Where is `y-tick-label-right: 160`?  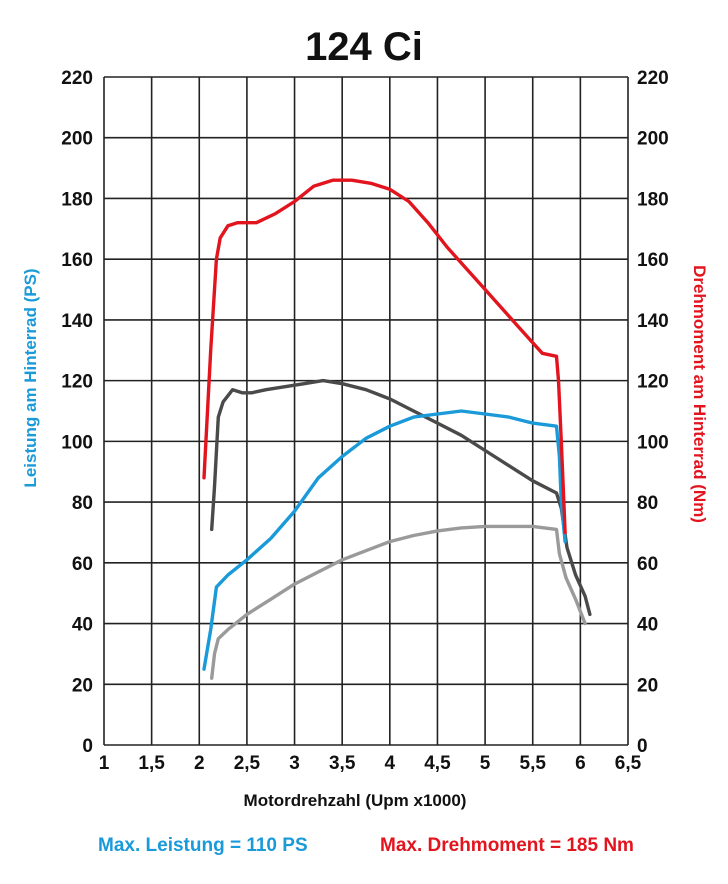
y-tick-label-right: 160 is located at coordinates (653, 260).